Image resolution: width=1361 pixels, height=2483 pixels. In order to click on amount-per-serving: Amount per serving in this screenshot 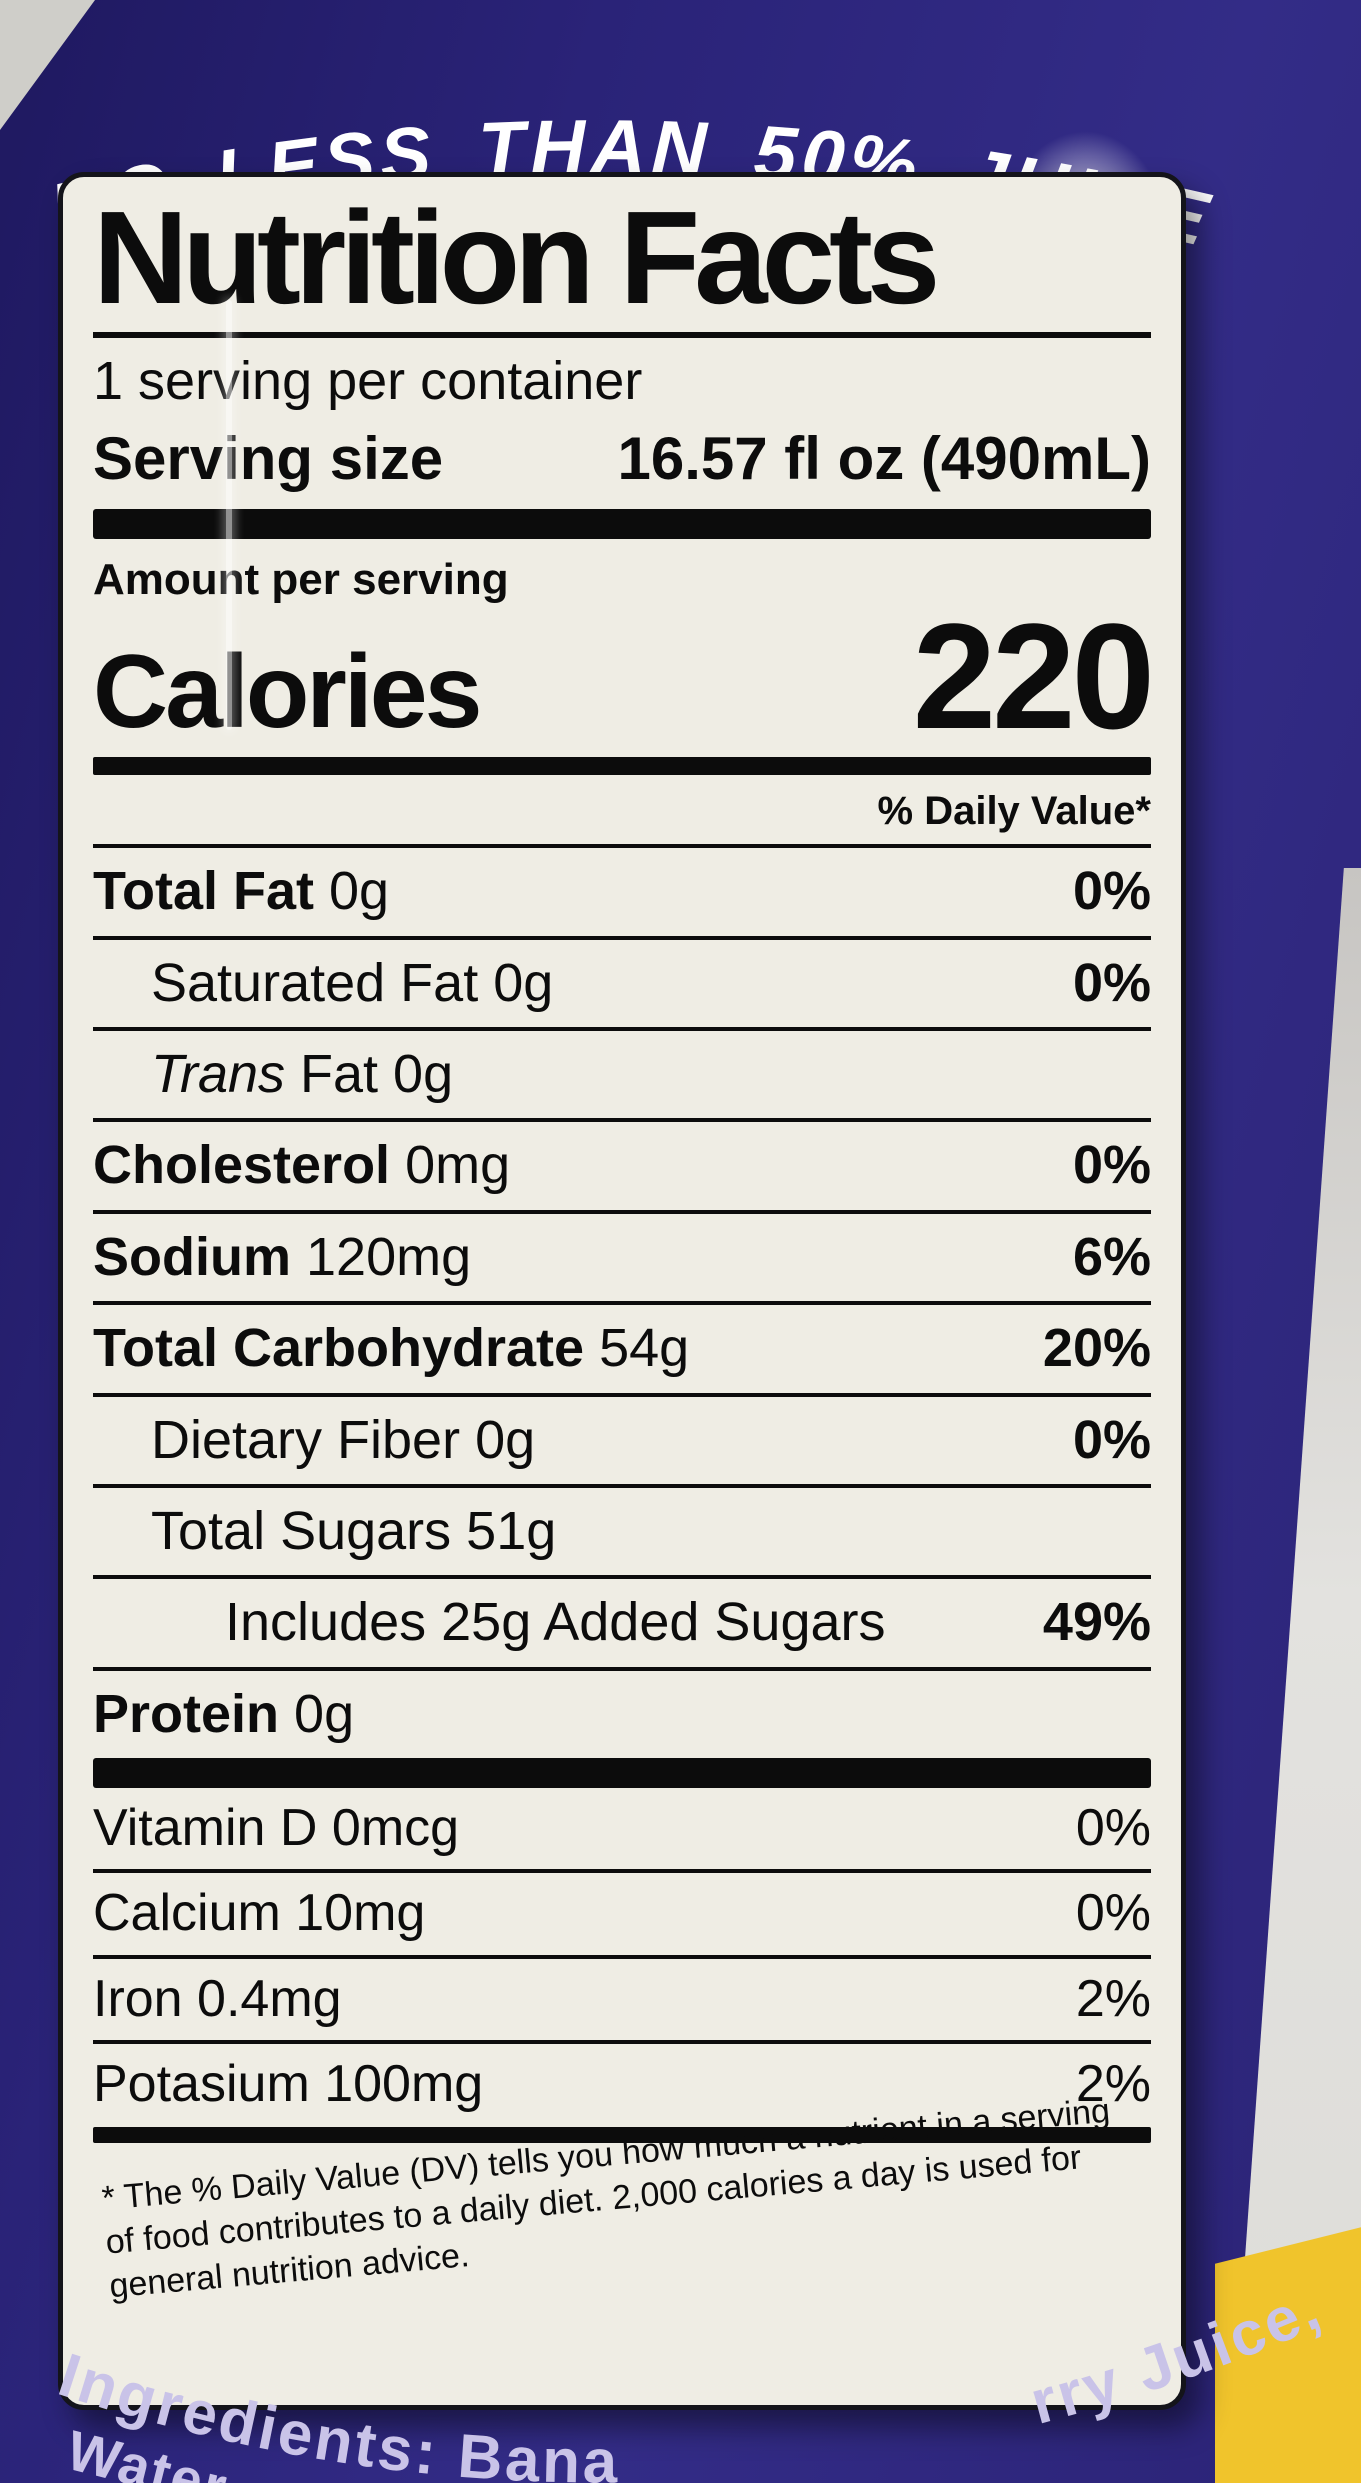, I will do `click(301, 579)`.